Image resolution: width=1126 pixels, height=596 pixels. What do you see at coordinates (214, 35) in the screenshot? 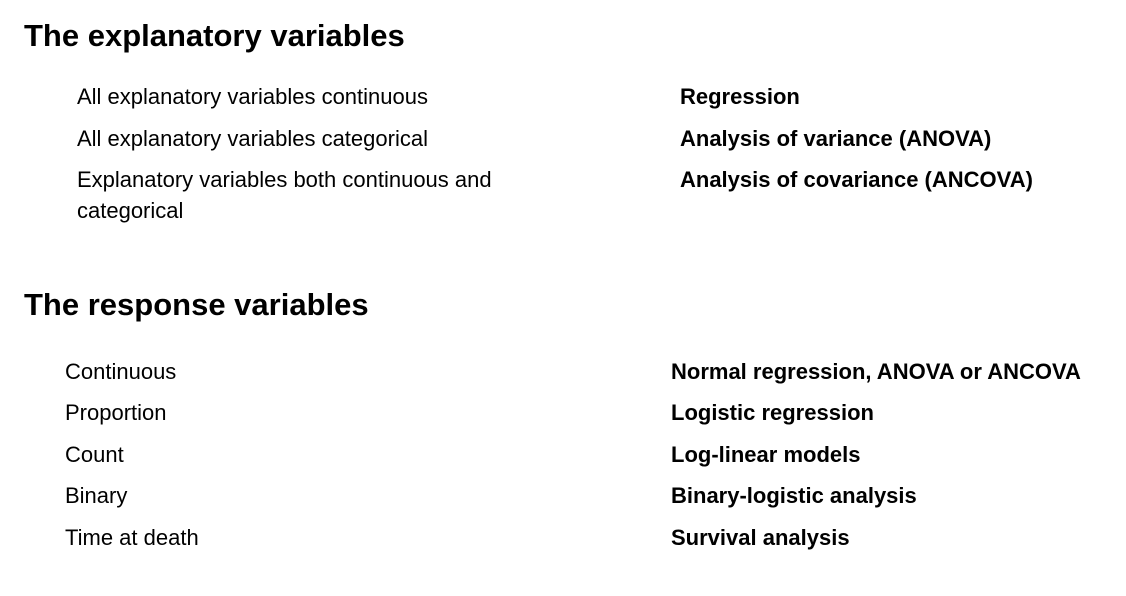
I see `explanatory-variables-heading: The explanatory variables` at bounding box center [214, 35].